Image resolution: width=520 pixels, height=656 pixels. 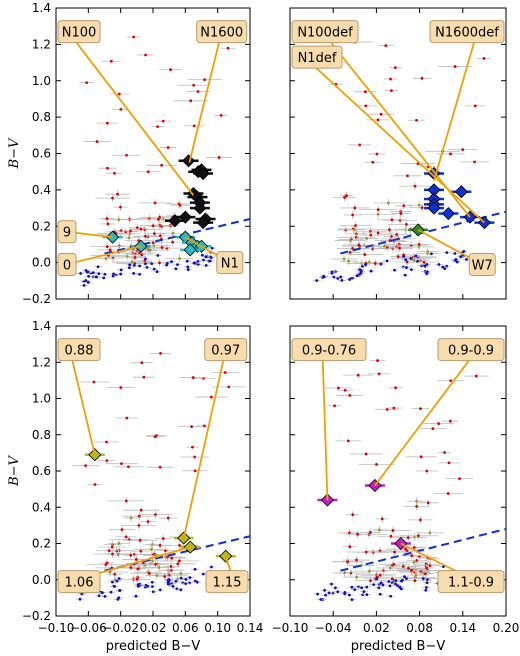 What do you see at coordinates (200, 208) in the screenshot?
I see `highlight-marker` at bounding box center [200, 208].